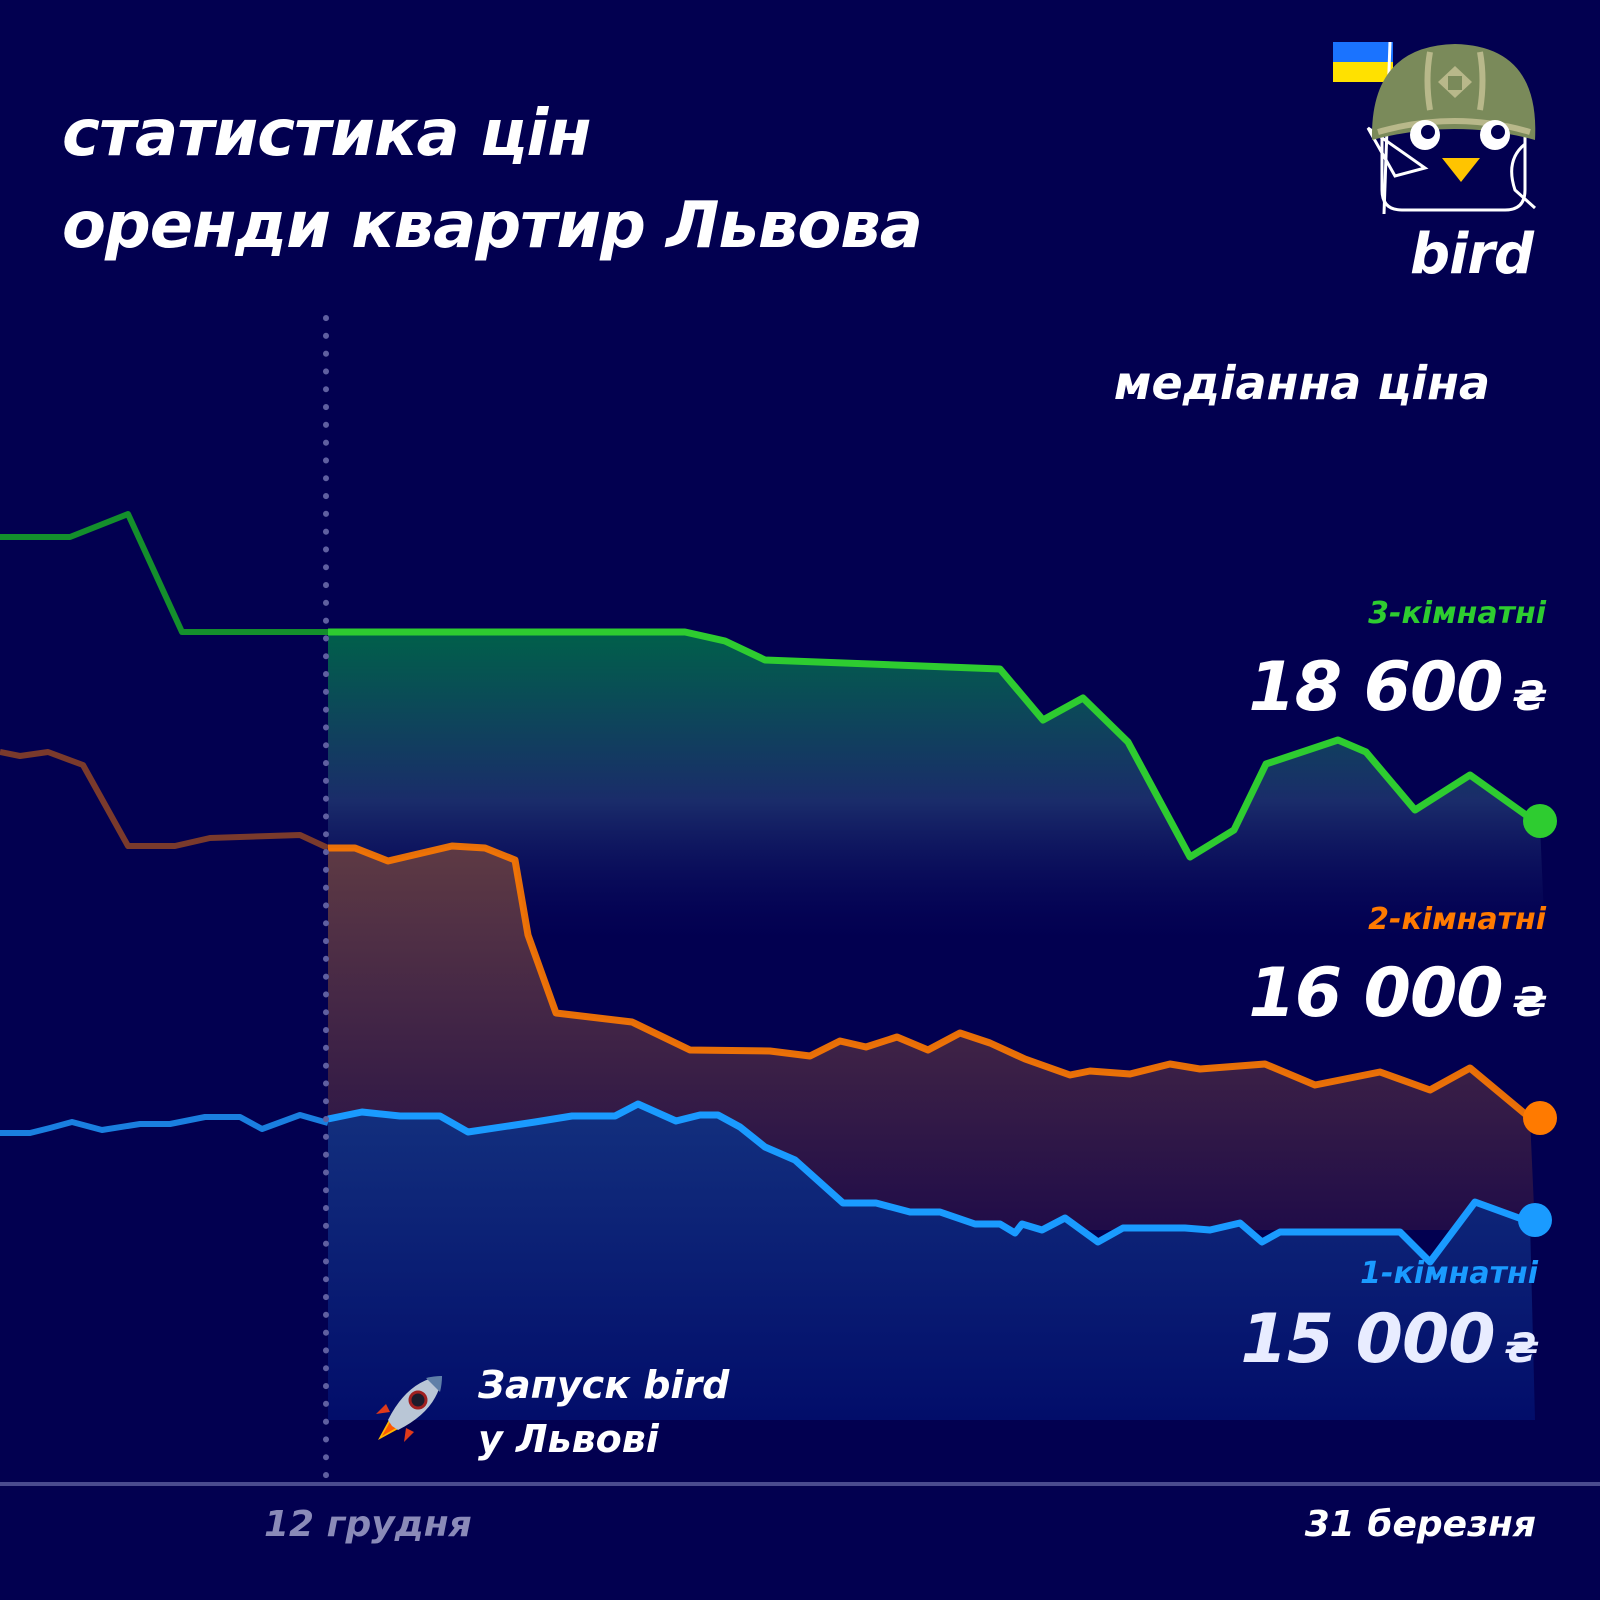 This screenshot has width=1600, height=1600. I want to click on three-room-price: 18 600, so click(1375, 687).